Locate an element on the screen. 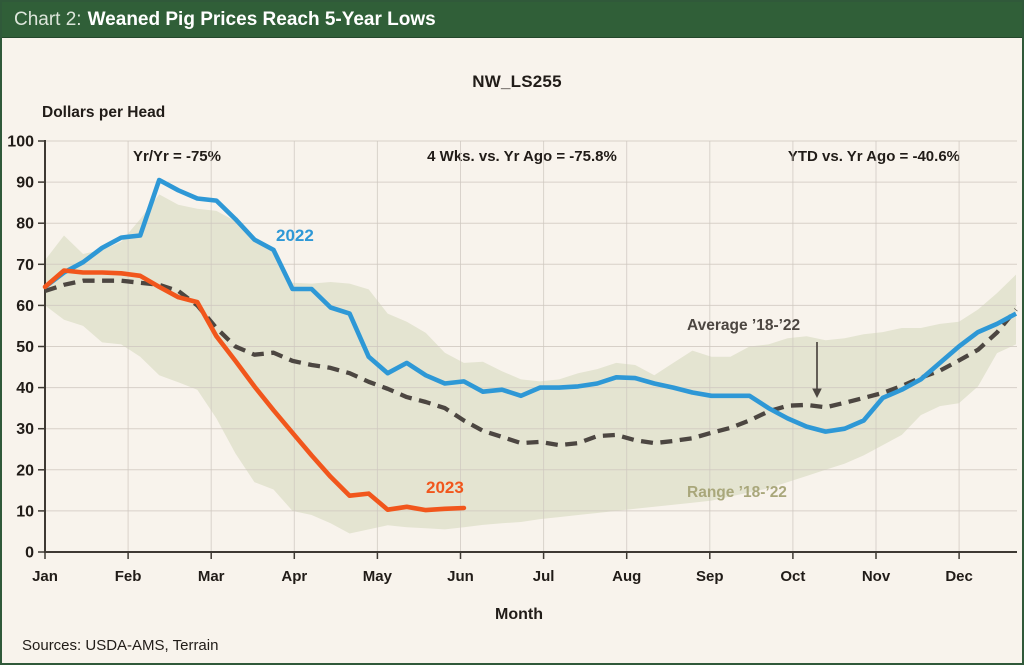 This screenshot has height=665, width=1024. x-tick-label: Jan is located at coordinates (45, 576).